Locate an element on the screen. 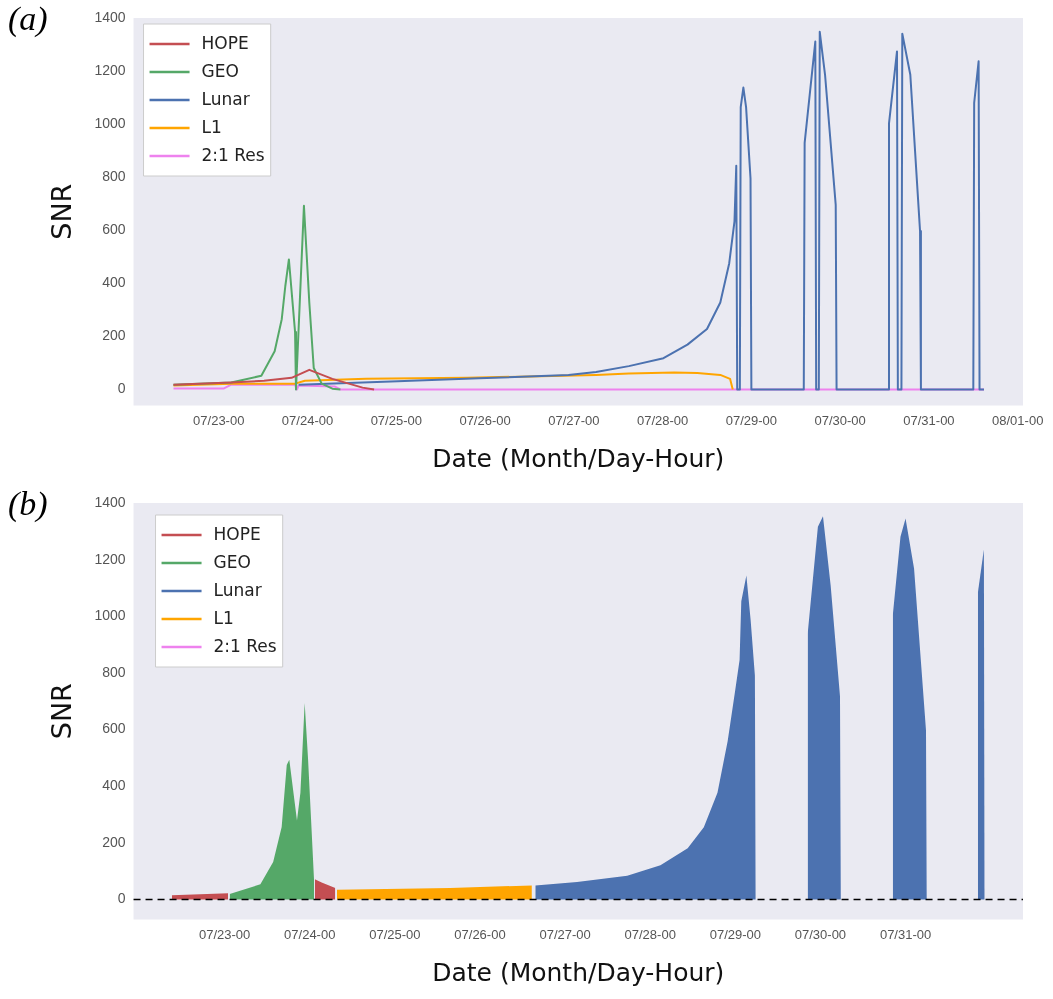 Image resolution: width=1053 pixels, height=999 pixels. x-tick-label: 08/01-00 is located at coordinates (1018, 420).